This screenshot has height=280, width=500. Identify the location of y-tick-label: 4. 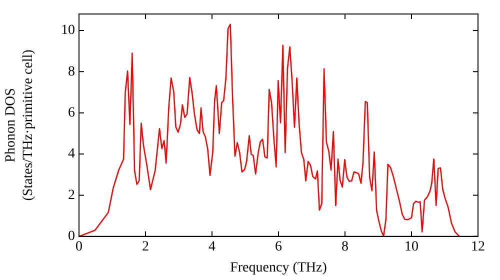
(71, 154).